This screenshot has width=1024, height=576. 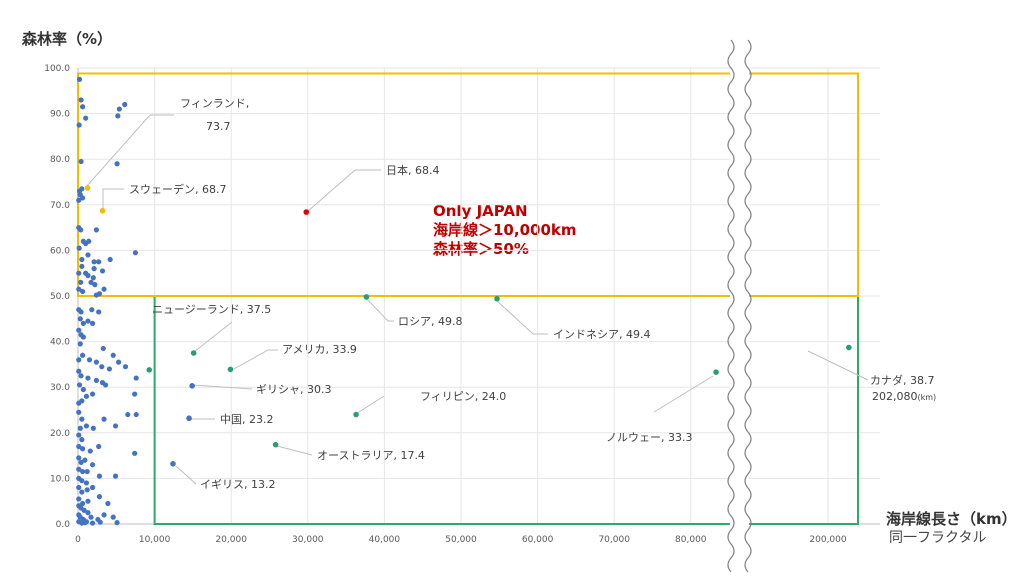 I want to click on x-axis-subtitle: 同一フラクタル, so click(x=938, y=538).